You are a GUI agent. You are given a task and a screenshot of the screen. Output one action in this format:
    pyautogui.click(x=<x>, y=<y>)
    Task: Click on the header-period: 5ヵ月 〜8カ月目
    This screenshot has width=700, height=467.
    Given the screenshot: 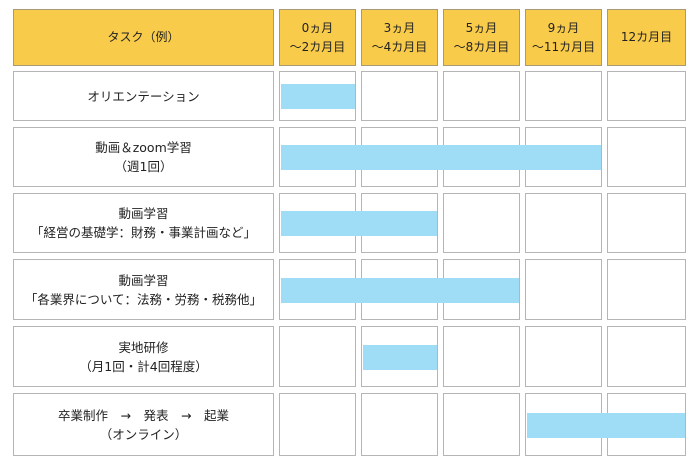 What is the action you would take?
    pyautogui.click(x=481, y=37)
    